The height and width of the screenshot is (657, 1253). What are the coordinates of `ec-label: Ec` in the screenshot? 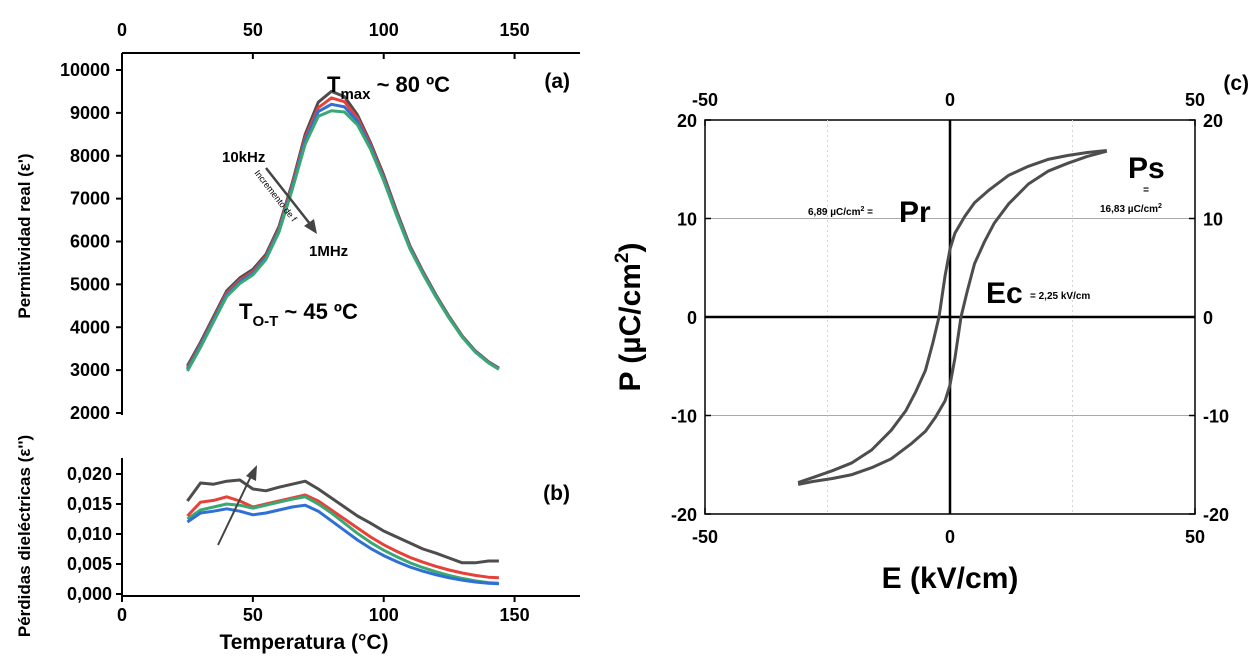 It's located at (1004, 293).